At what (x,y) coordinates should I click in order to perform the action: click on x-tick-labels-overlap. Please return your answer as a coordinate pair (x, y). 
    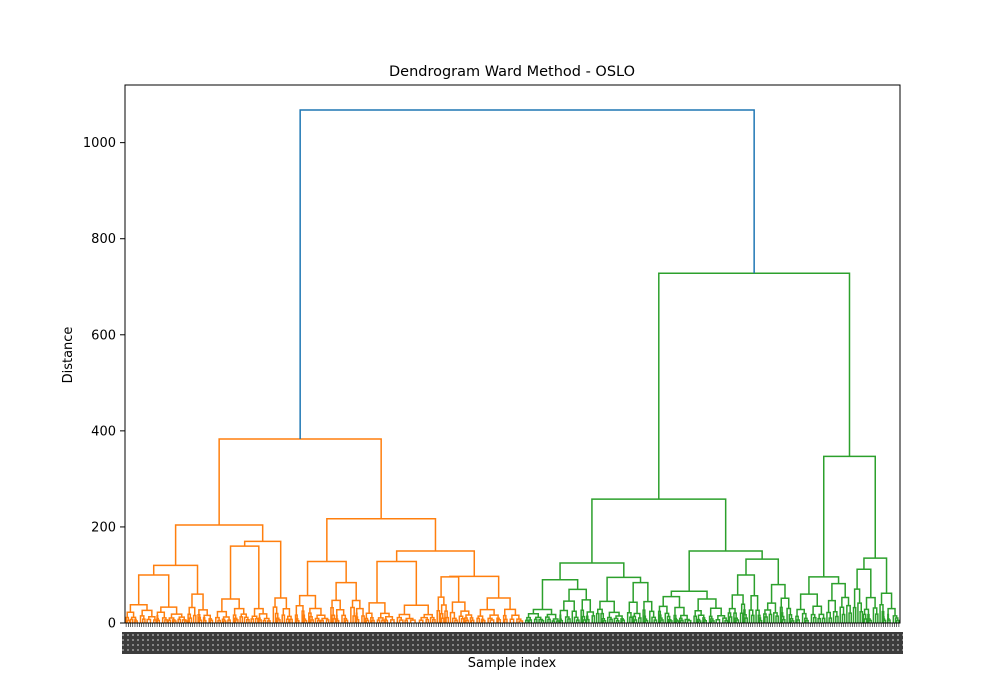
    Looking at the image, I should click on (512, 643).